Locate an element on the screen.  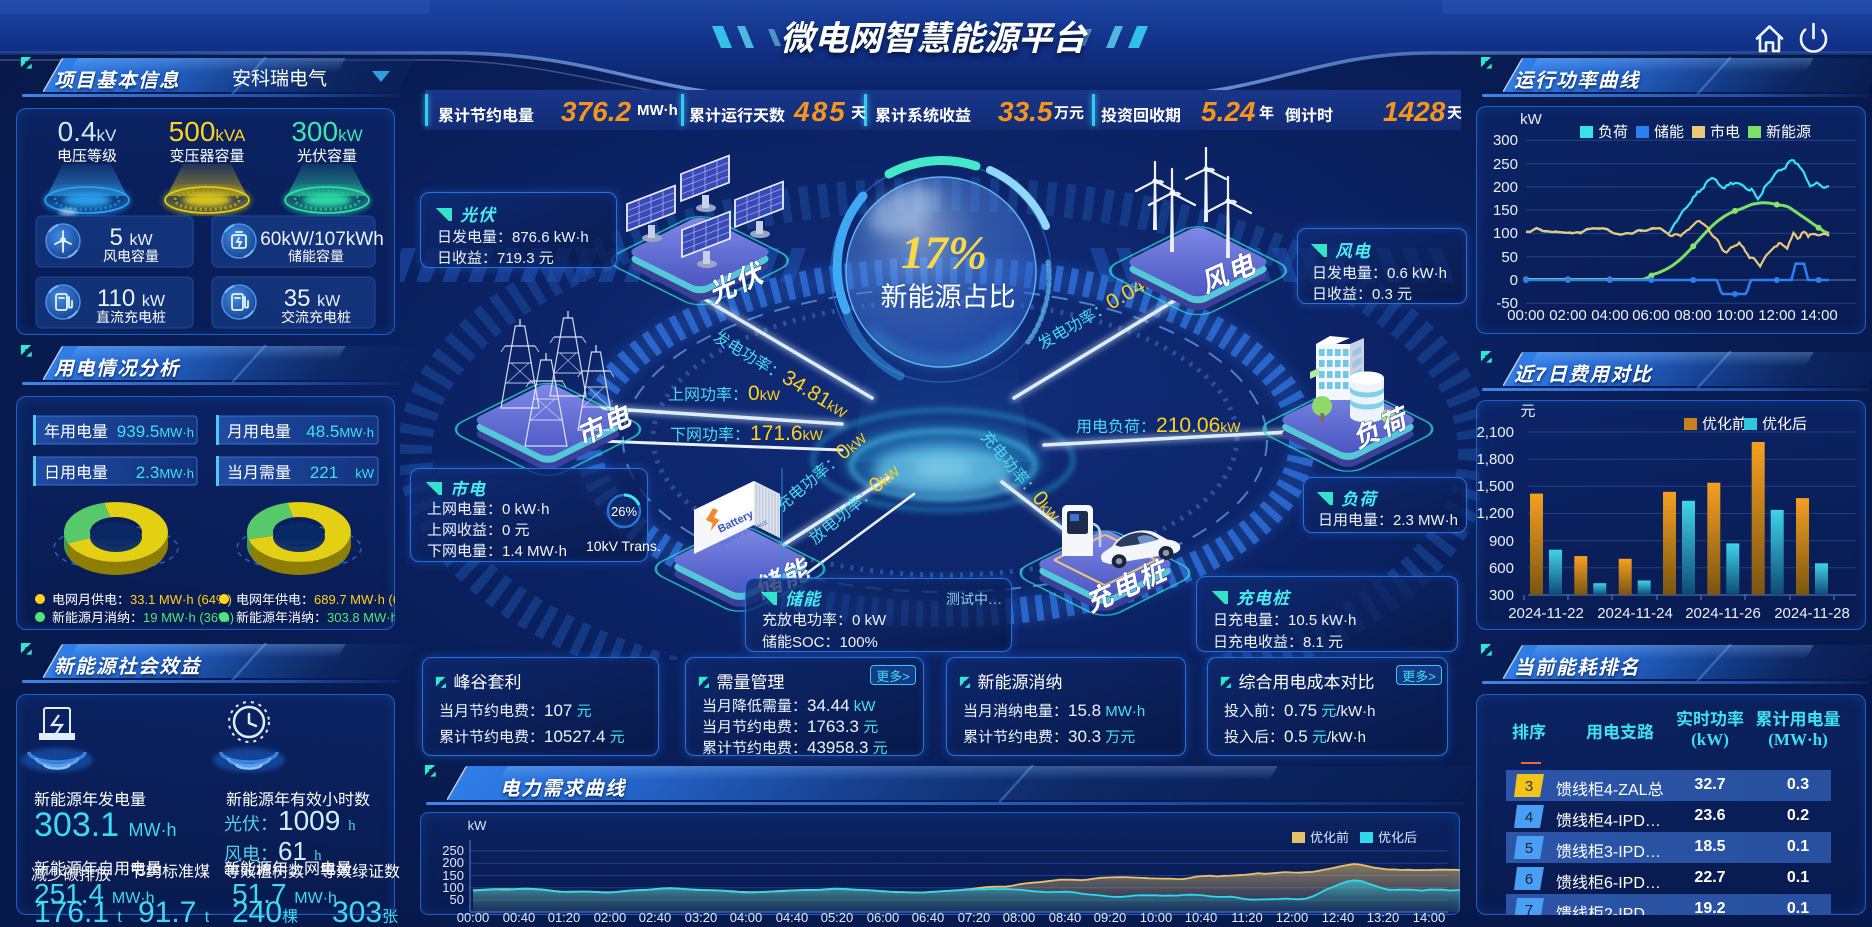
svg-text: 年用电量 is located at coordinates (76, 430).